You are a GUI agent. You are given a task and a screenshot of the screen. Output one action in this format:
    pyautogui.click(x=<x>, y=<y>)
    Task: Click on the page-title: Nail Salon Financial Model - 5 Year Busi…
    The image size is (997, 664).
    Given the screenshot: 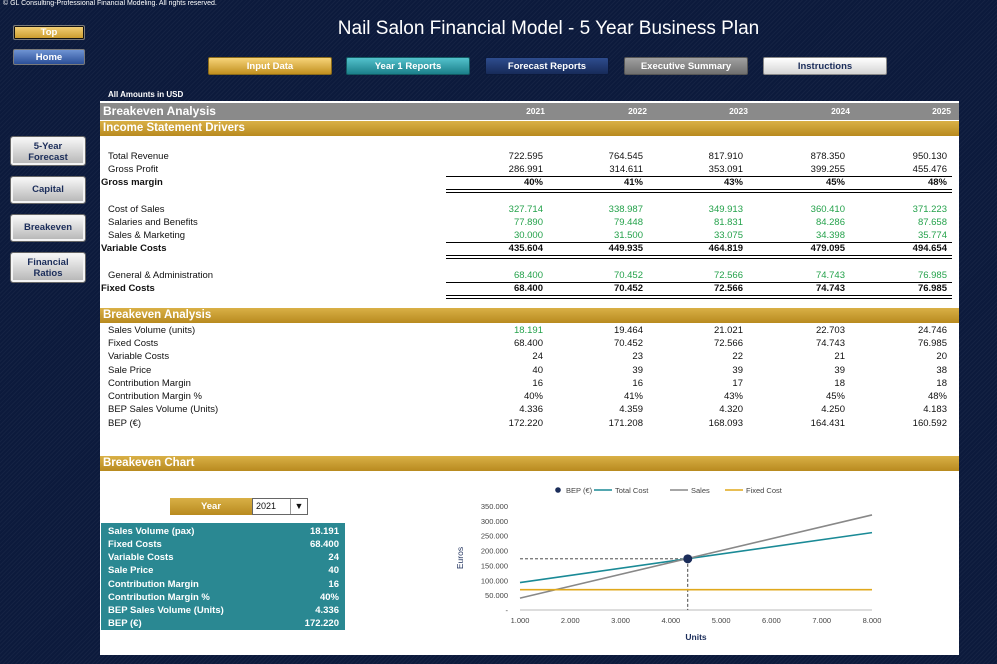 What is the action you would take?
    pyautogui.click(x=548, y=28)
    